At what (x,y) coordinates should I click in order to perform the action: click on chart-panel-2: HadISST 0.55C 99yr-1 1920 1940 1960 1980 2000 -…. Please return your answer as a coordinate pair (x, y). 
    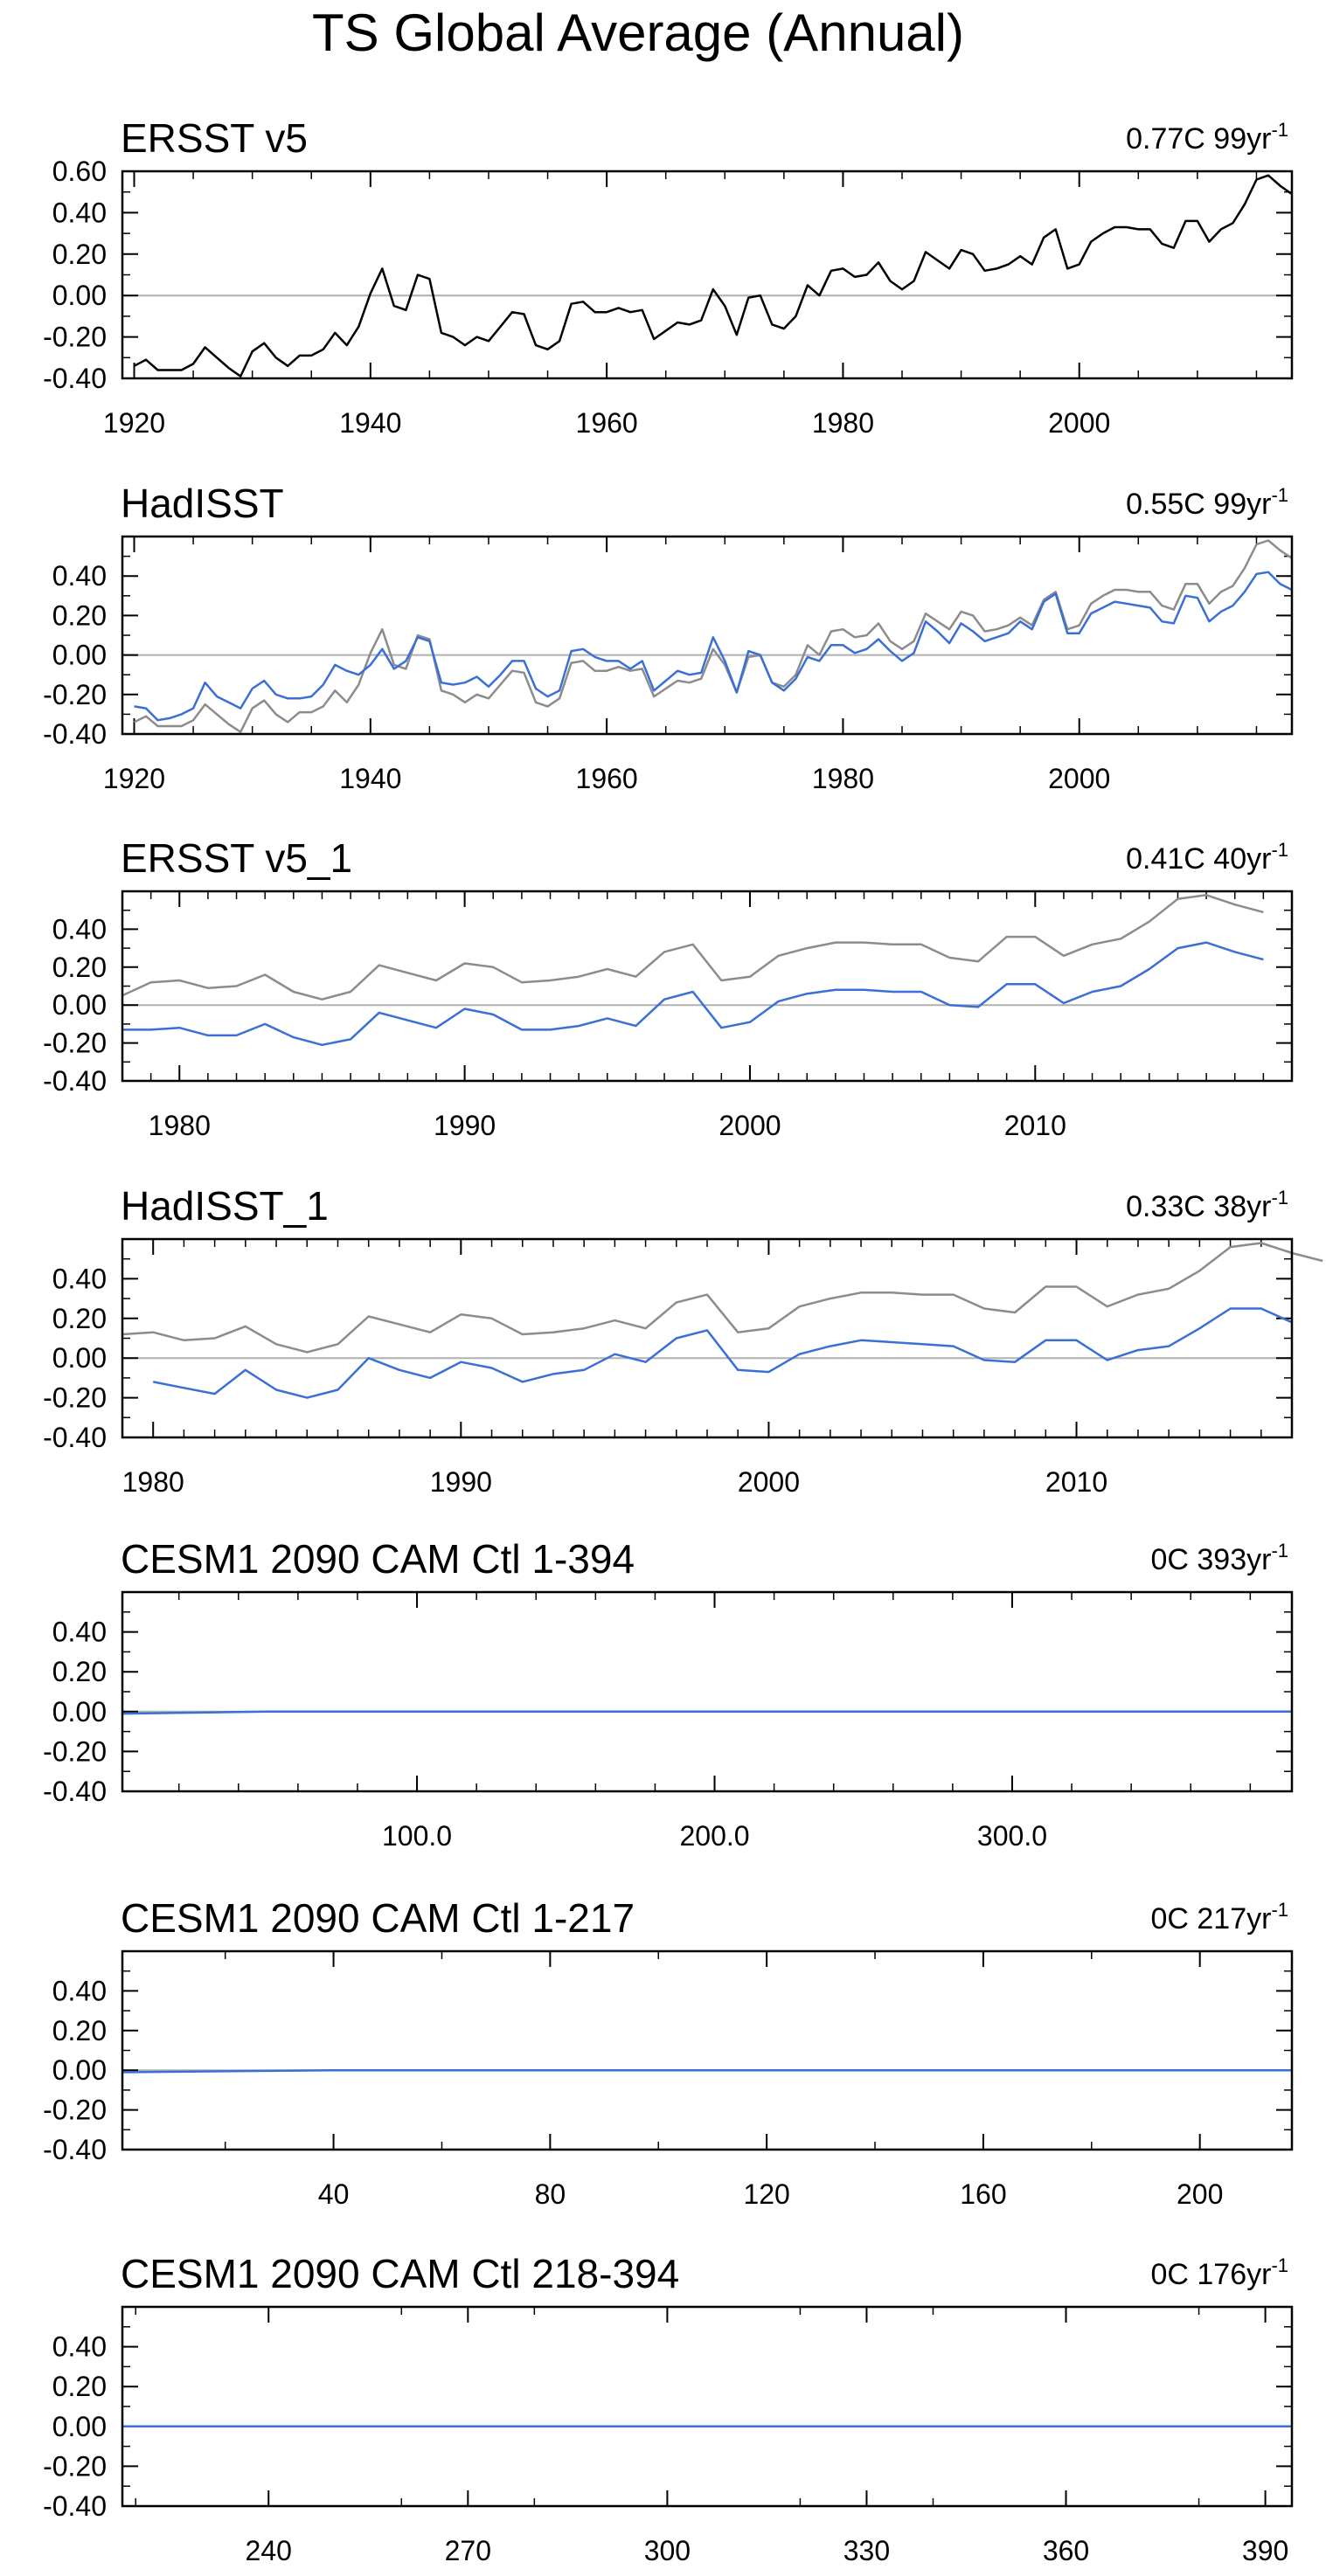
    Looking at the image, I should click on (668, 637).